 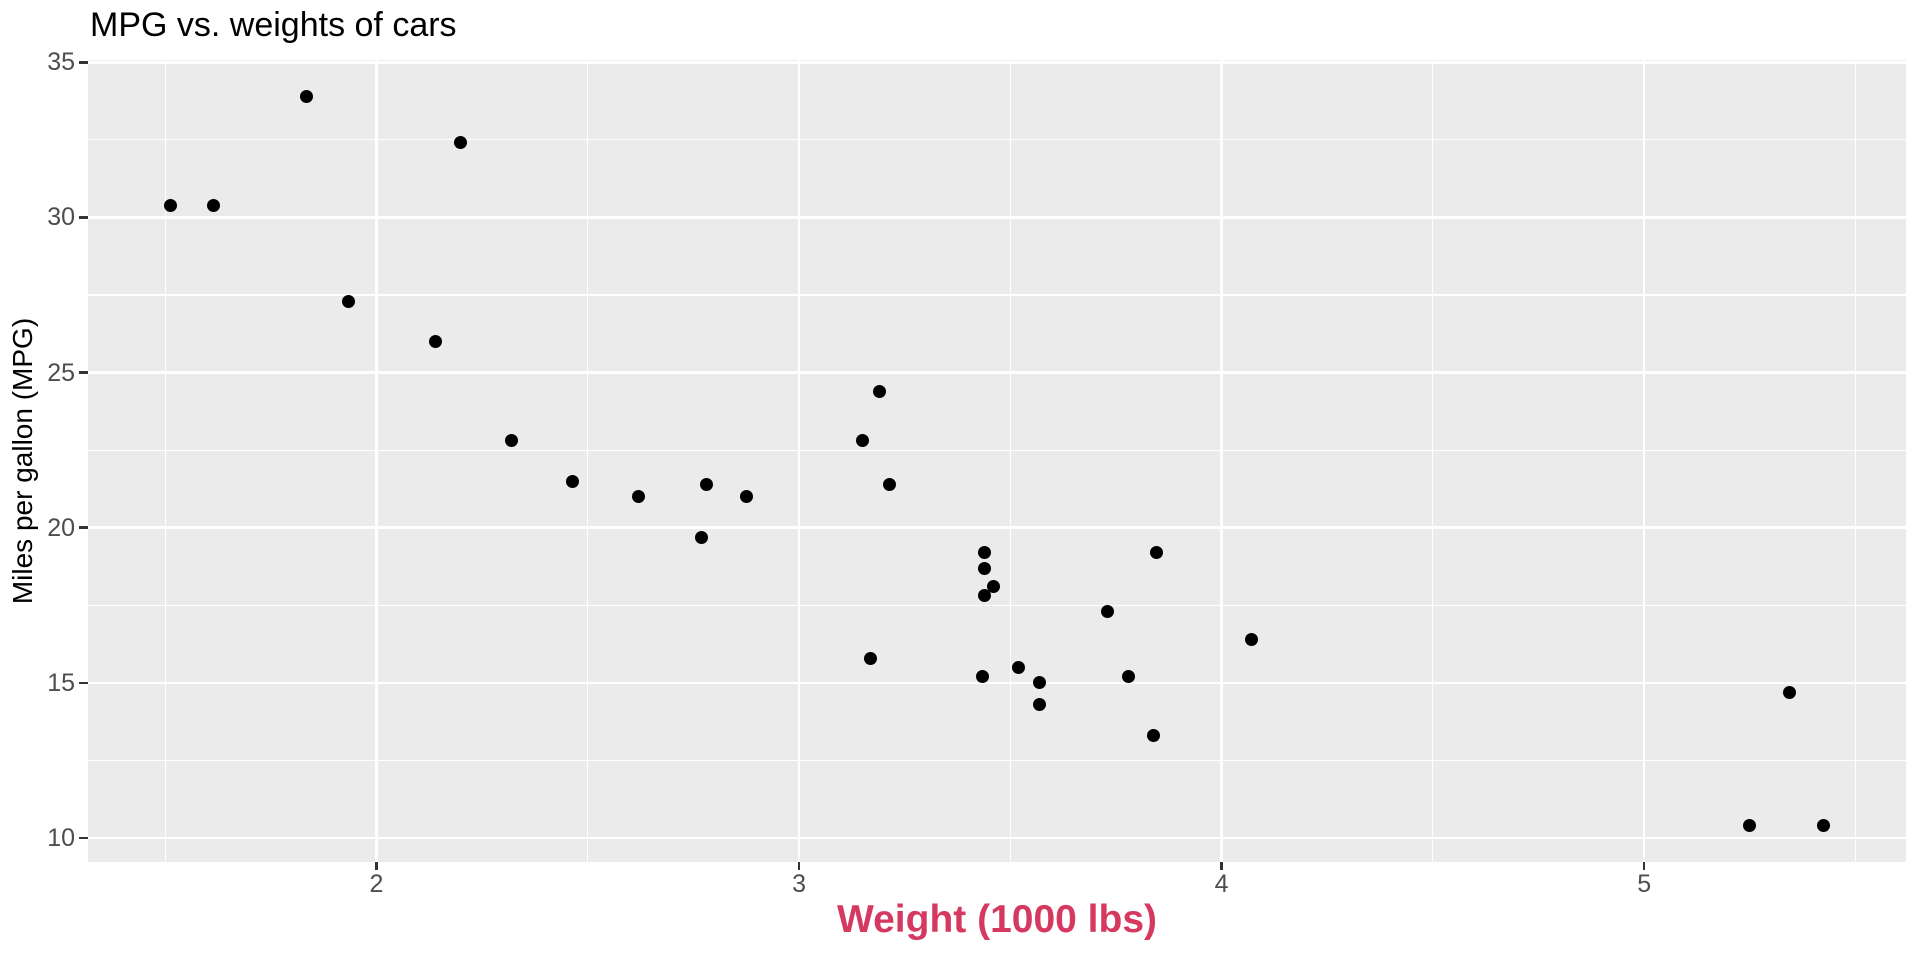 What do you see at coordinates (997, 919) in the screenshot?
I see `x-axis-title: Weight (1000 lbs)` at bounding box center [997, 919].